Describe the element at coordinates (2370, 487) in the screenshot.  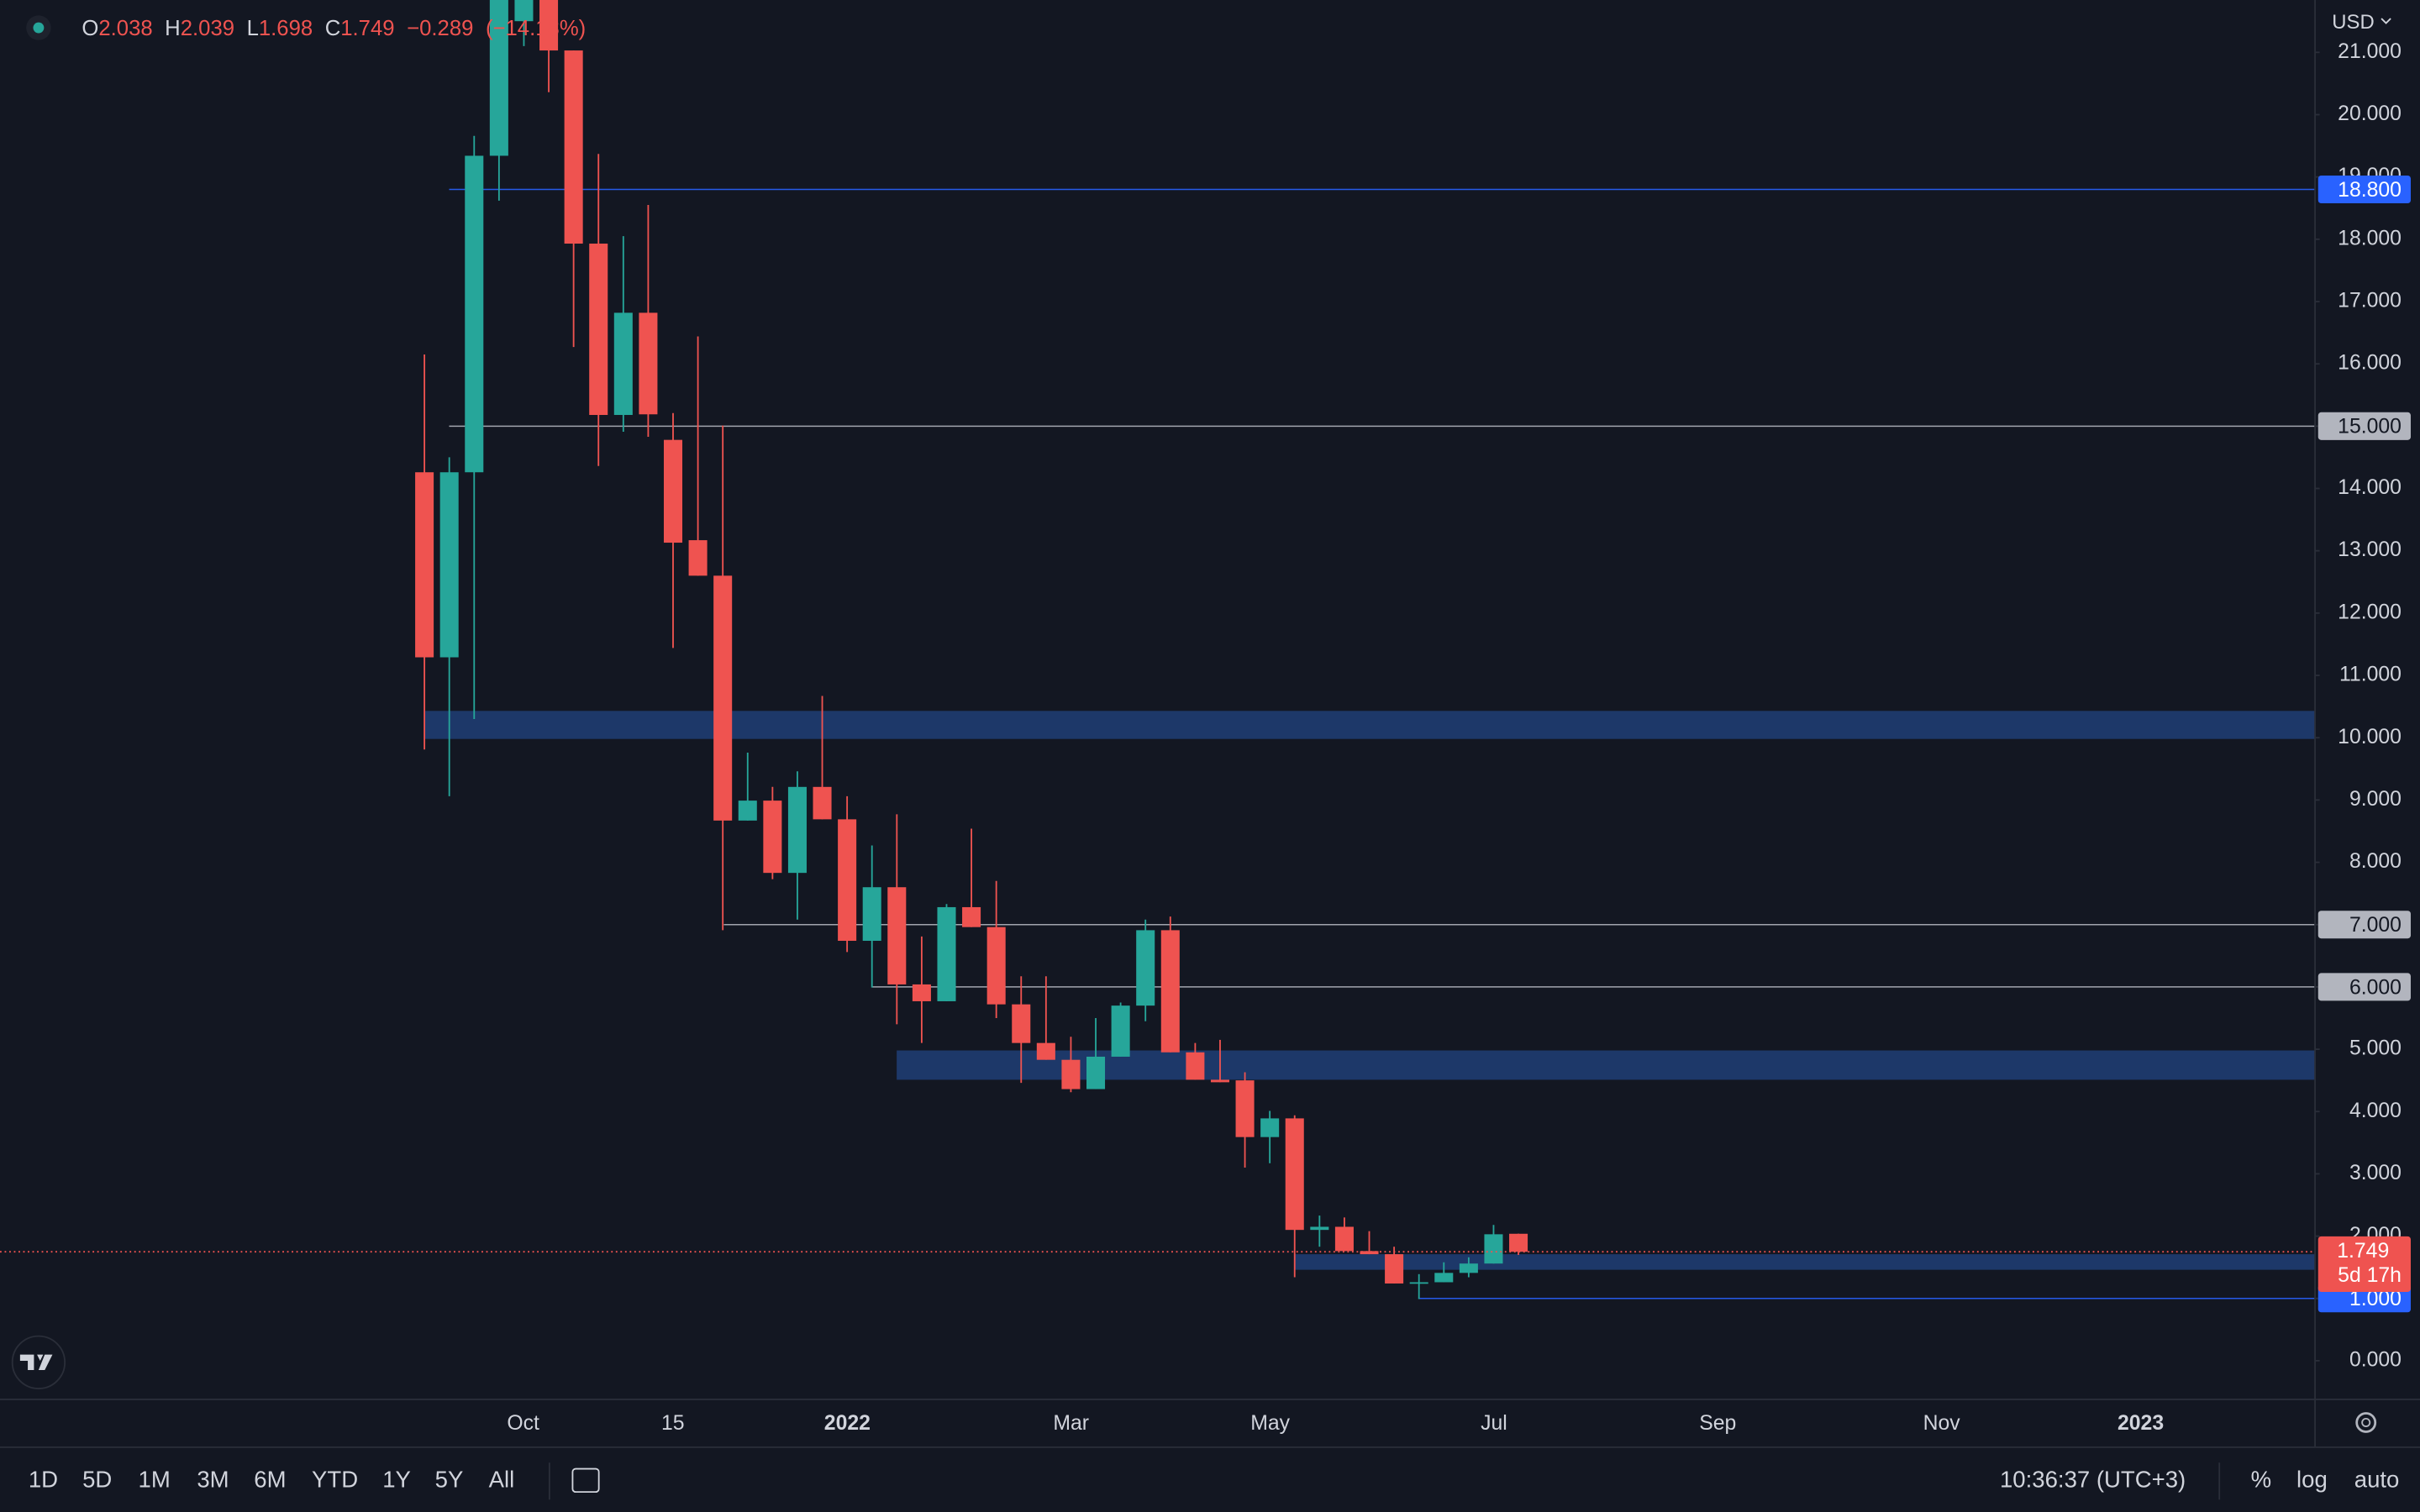
I see `y-tick-label: 14.000` at that location.